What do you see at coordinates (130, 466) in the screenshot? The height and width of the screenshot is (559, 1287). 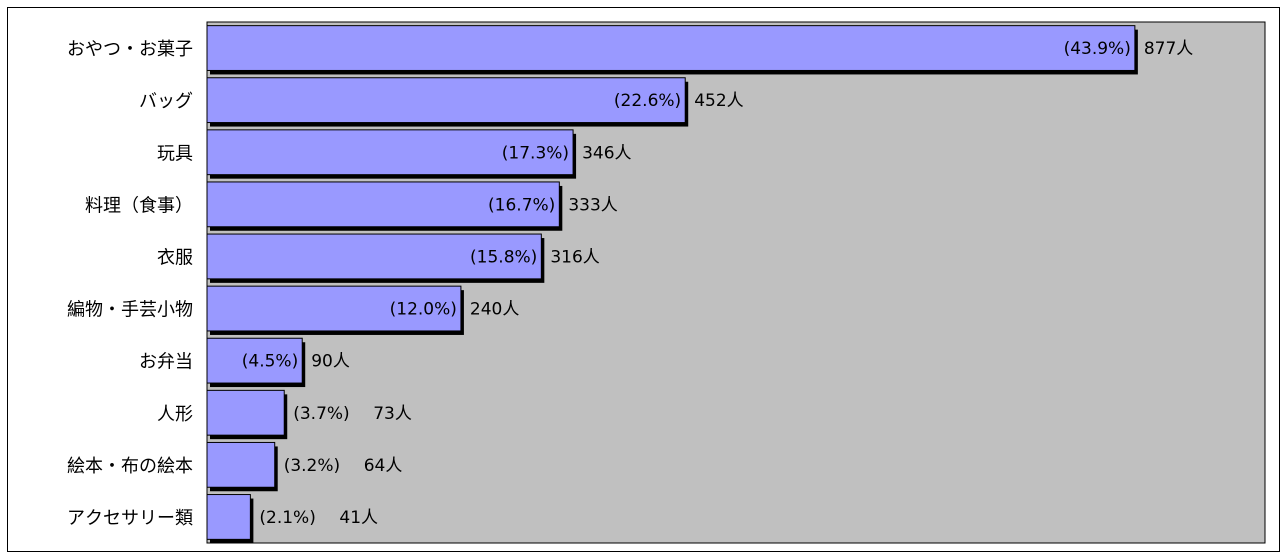 I see `category-label: 絵本・布の絵本` at bounding box center [130, 466].